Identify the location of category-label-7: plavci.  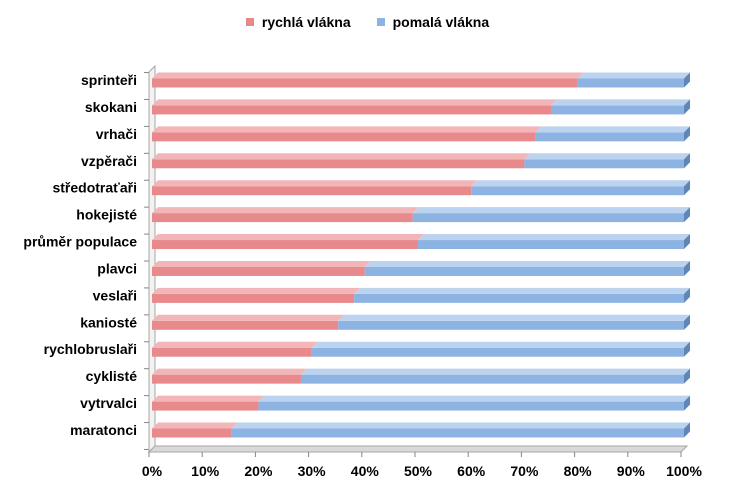
(117, 268).